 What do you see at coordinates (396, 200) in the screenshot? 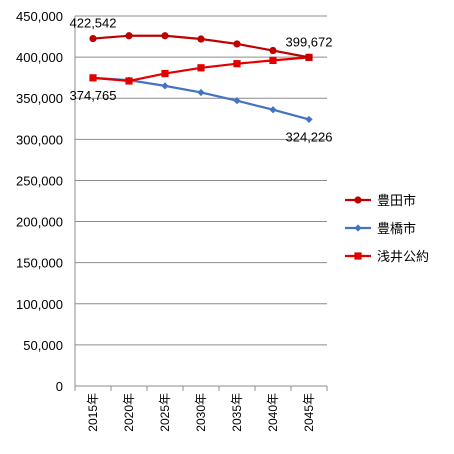
I see `legend-label: 豊田市` at bounding box center [396, 200].